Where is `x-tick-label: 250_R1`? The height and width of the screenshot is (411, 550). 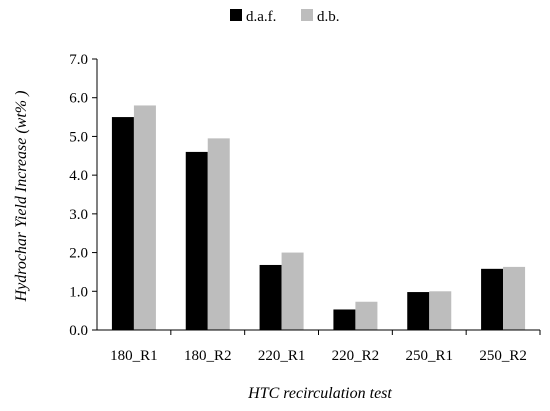
x-tick-label: 250_R1 is located at coordinates (429, 356).